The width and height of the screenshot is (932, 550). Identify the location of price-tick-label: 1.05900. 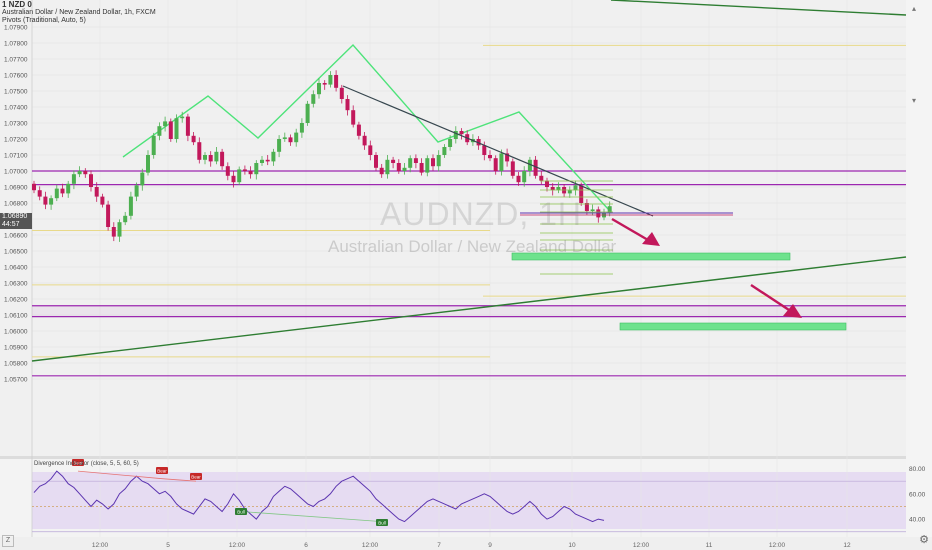
(16, 348).